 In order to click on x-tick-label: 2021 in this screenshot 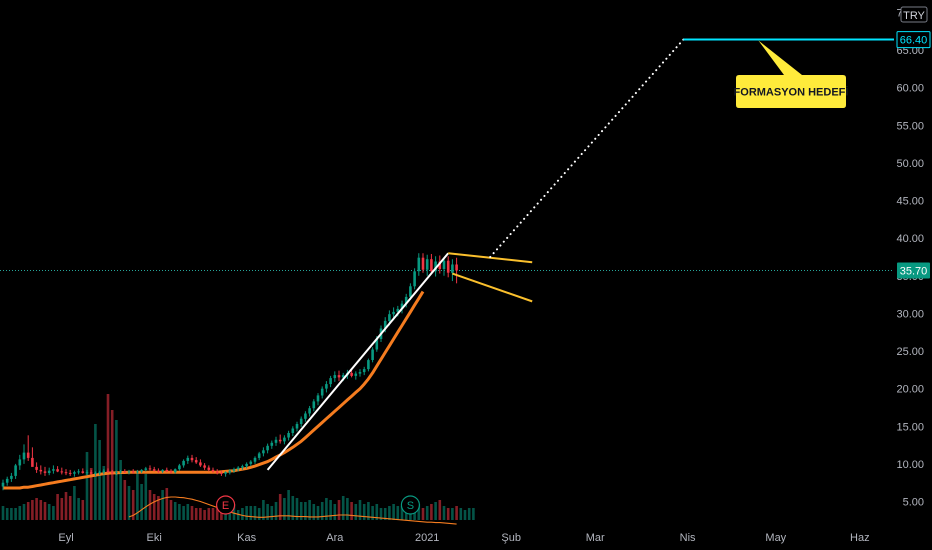, I will do `click(427, 538)`.